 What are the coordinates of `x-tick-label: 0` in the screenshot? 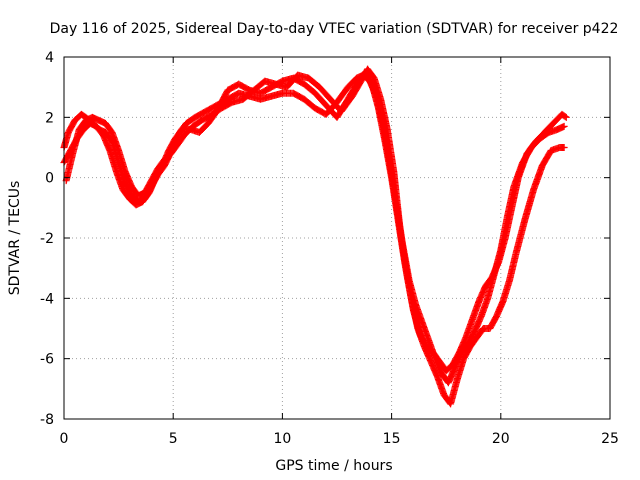 It's located at (64, 439).